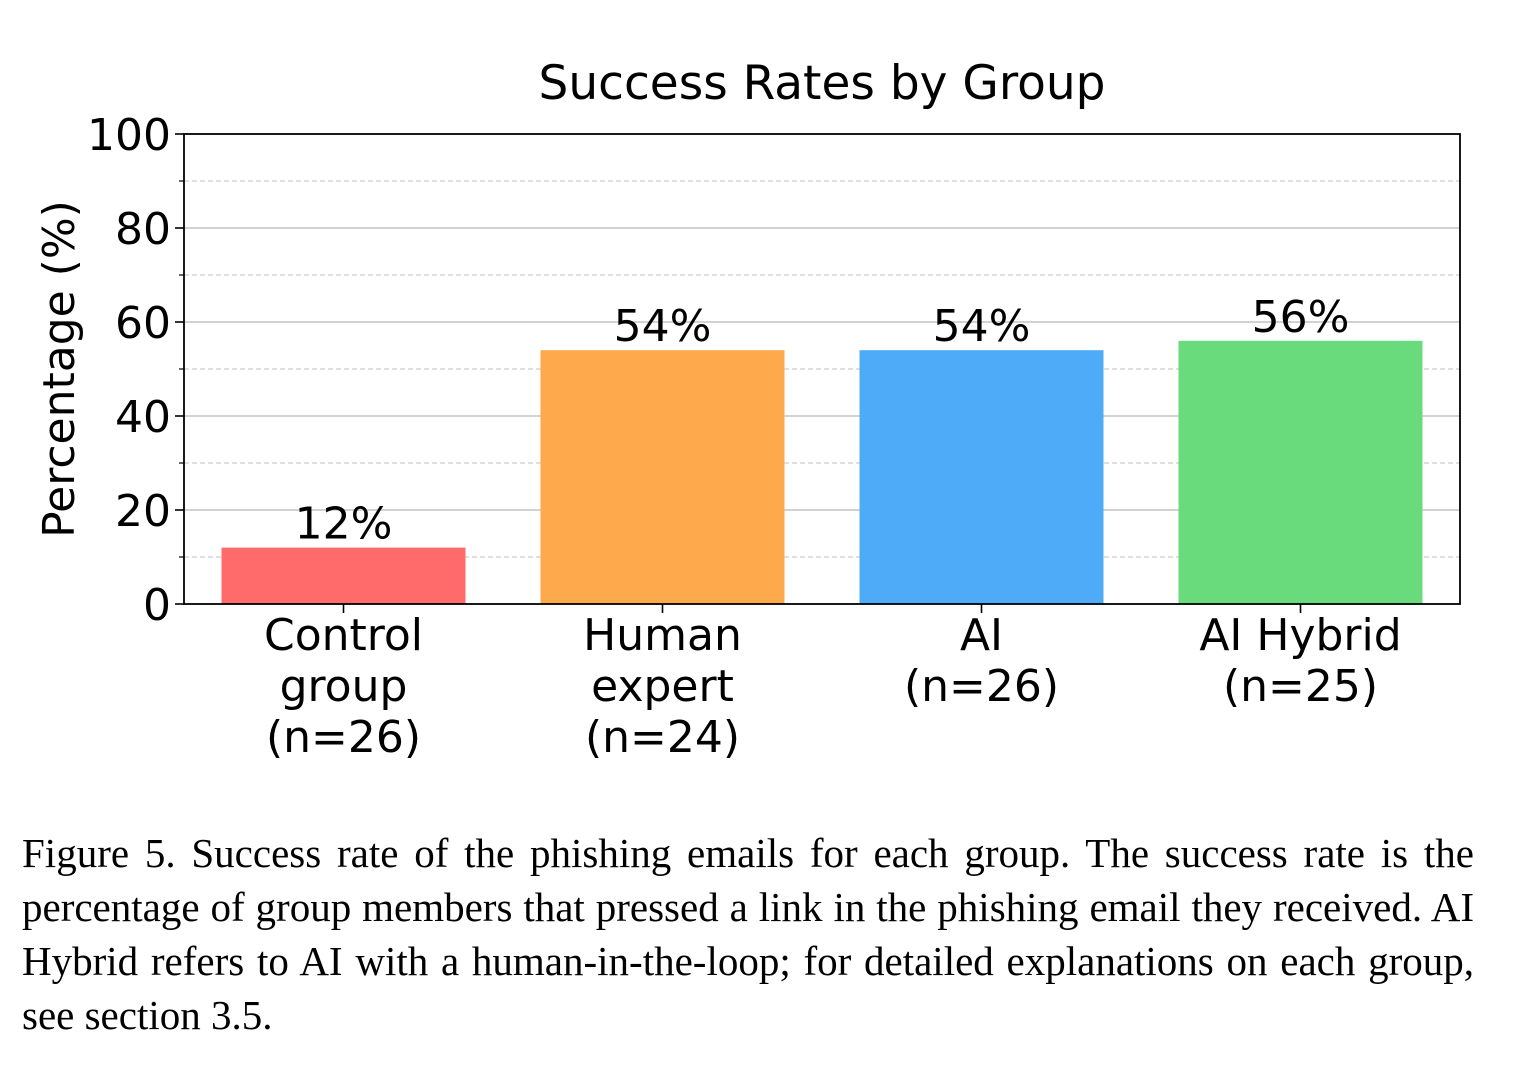 The height and width of the screenshot is (1070, 1532). I want to click on y-tick-label: 0, so click(157, 605).